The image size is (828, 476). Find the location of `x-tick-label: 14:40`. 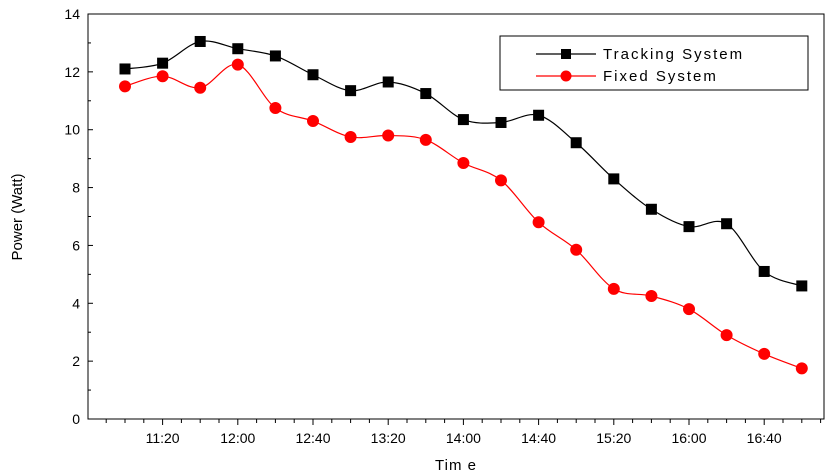

x-tick-label: 14:40 is located at coordinates (538, 438).